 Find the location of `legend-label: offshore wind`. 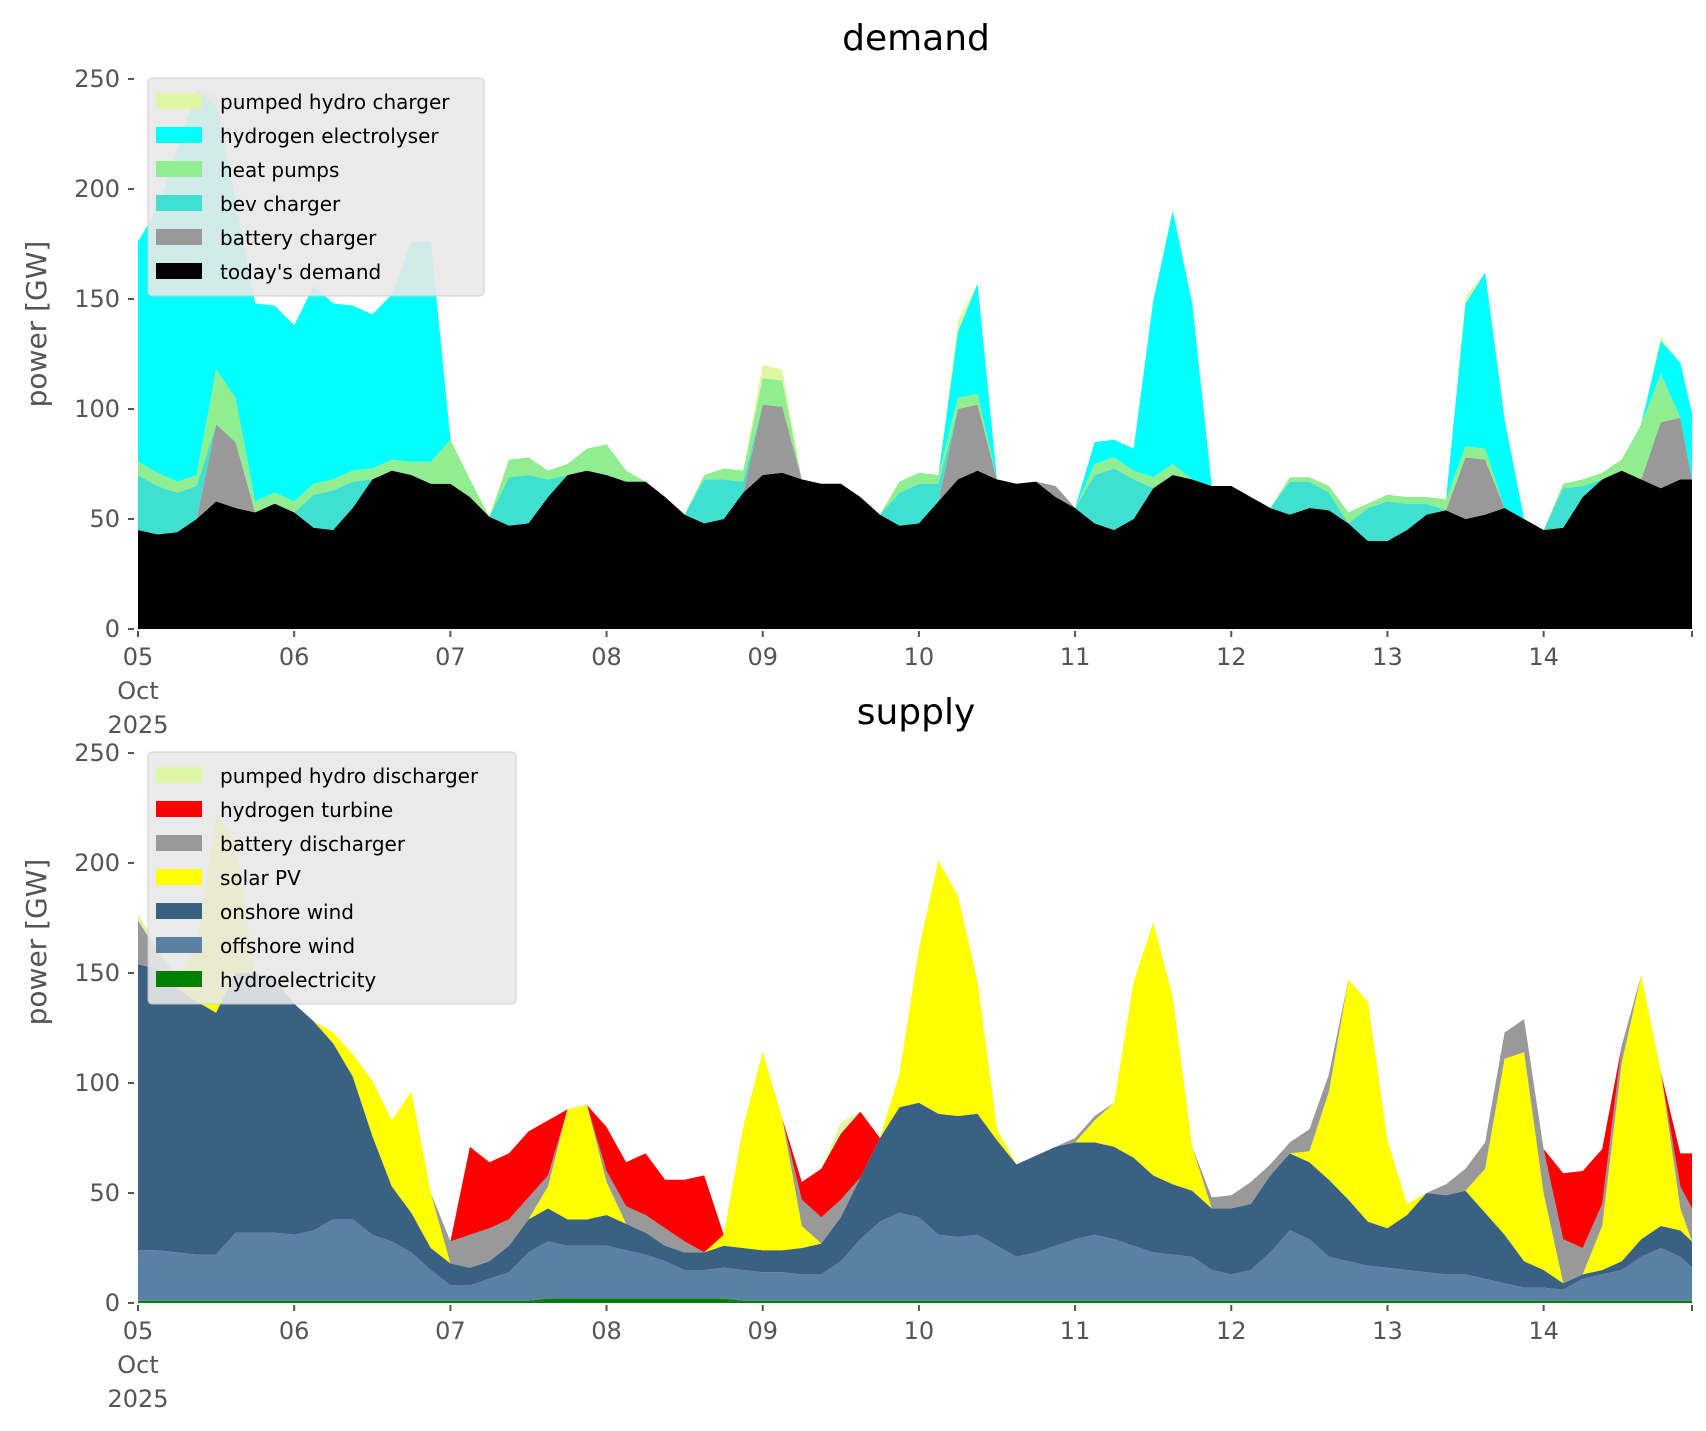

legend-label: offshore wind is located at coordinates (287, 946).